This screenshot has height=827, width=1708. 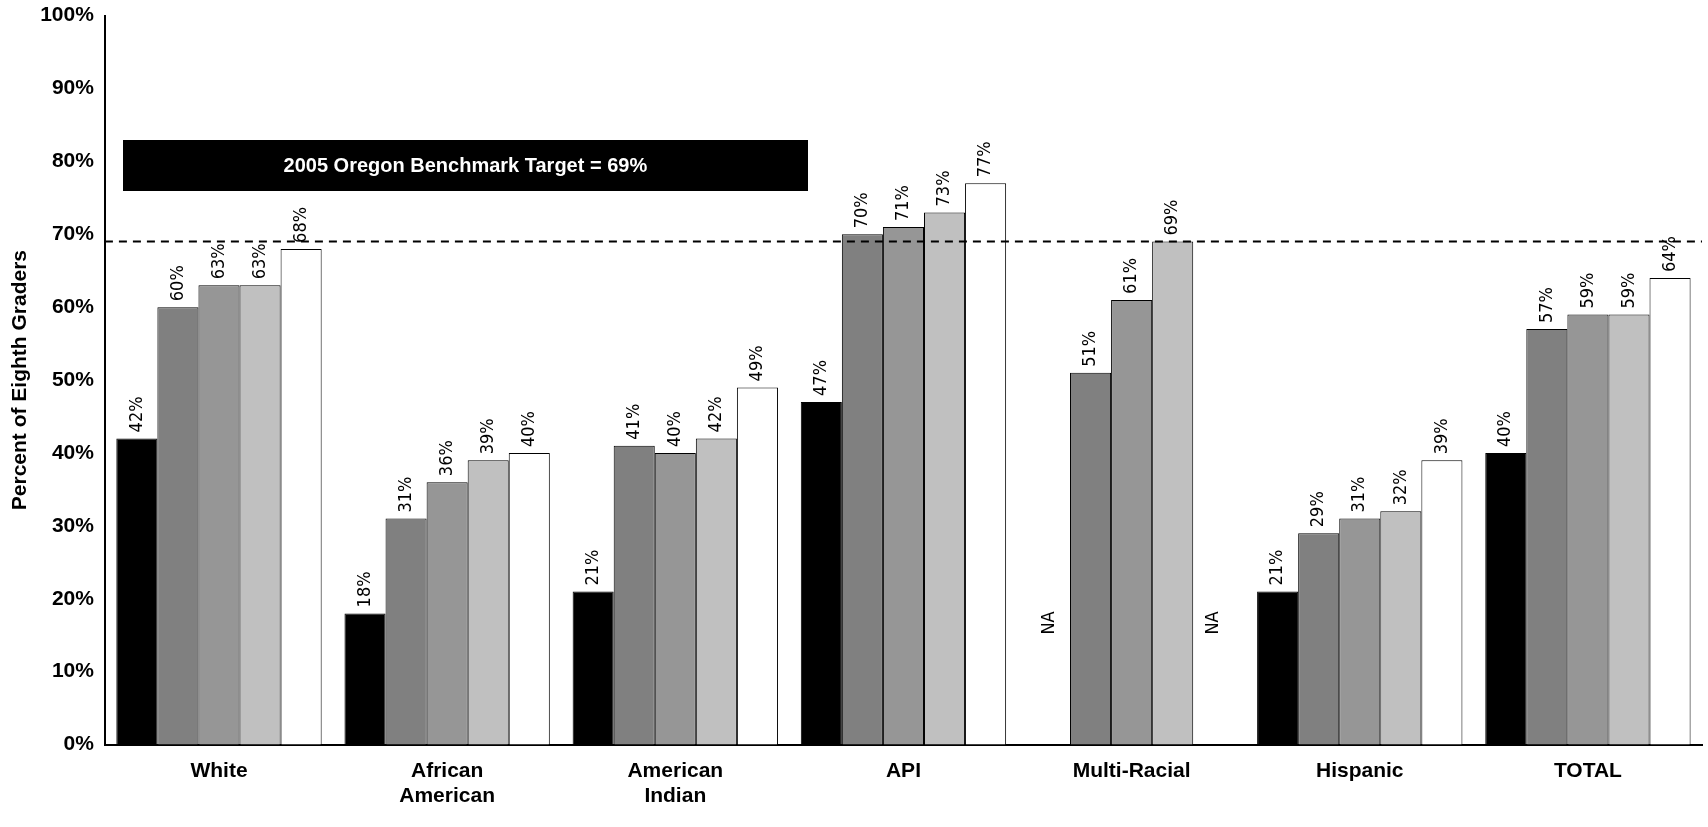 What do you see at coordinates (903, 769) in the screenshot?
I see `x-tick-label: API` at bounding box center [903, 769].